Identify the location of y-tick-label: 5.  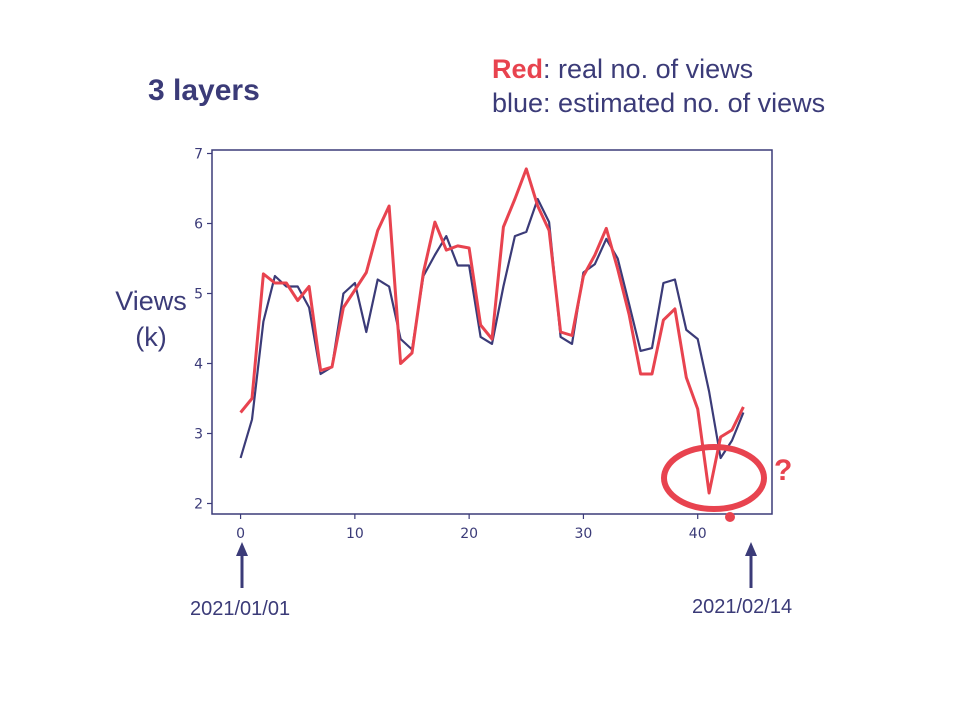
(198, 295).